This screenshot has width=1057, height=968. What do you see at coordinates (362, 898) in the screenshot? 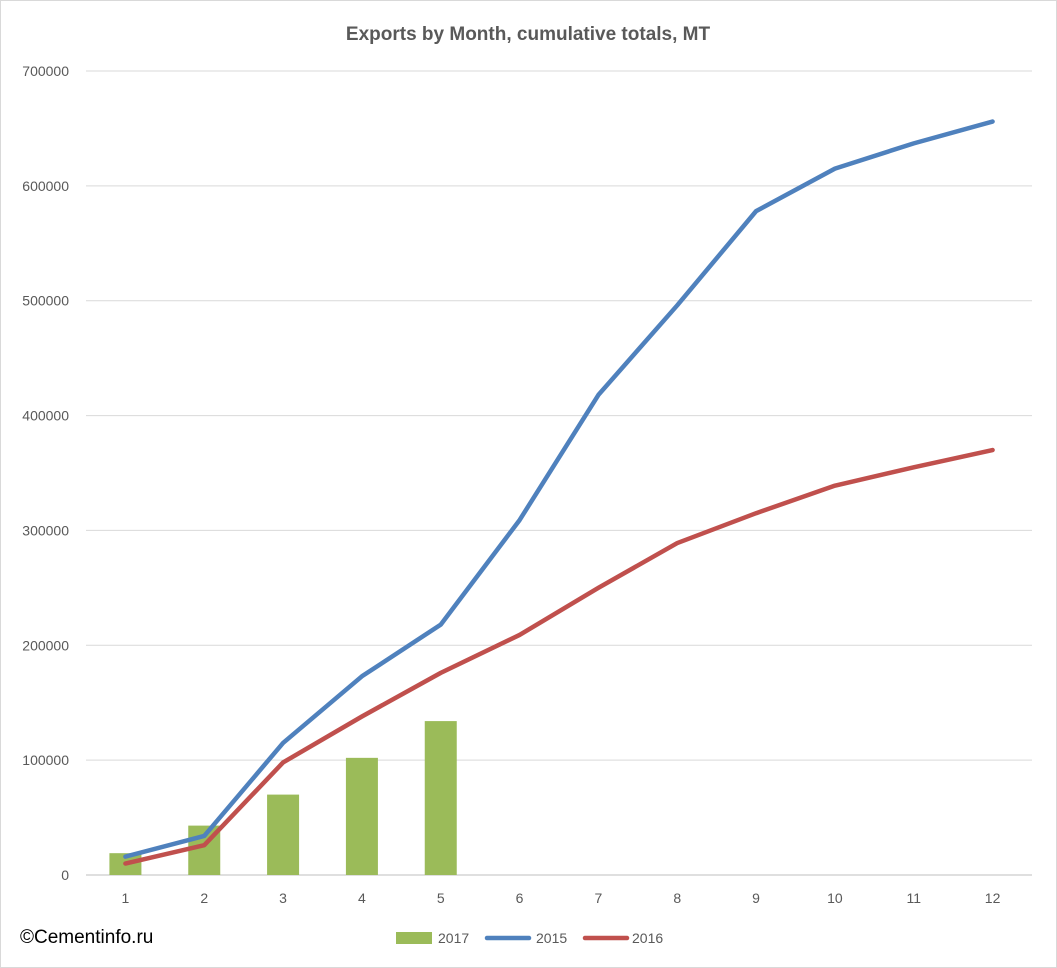
I see `x-tick-label: 4` at bounding box center [362, 898].